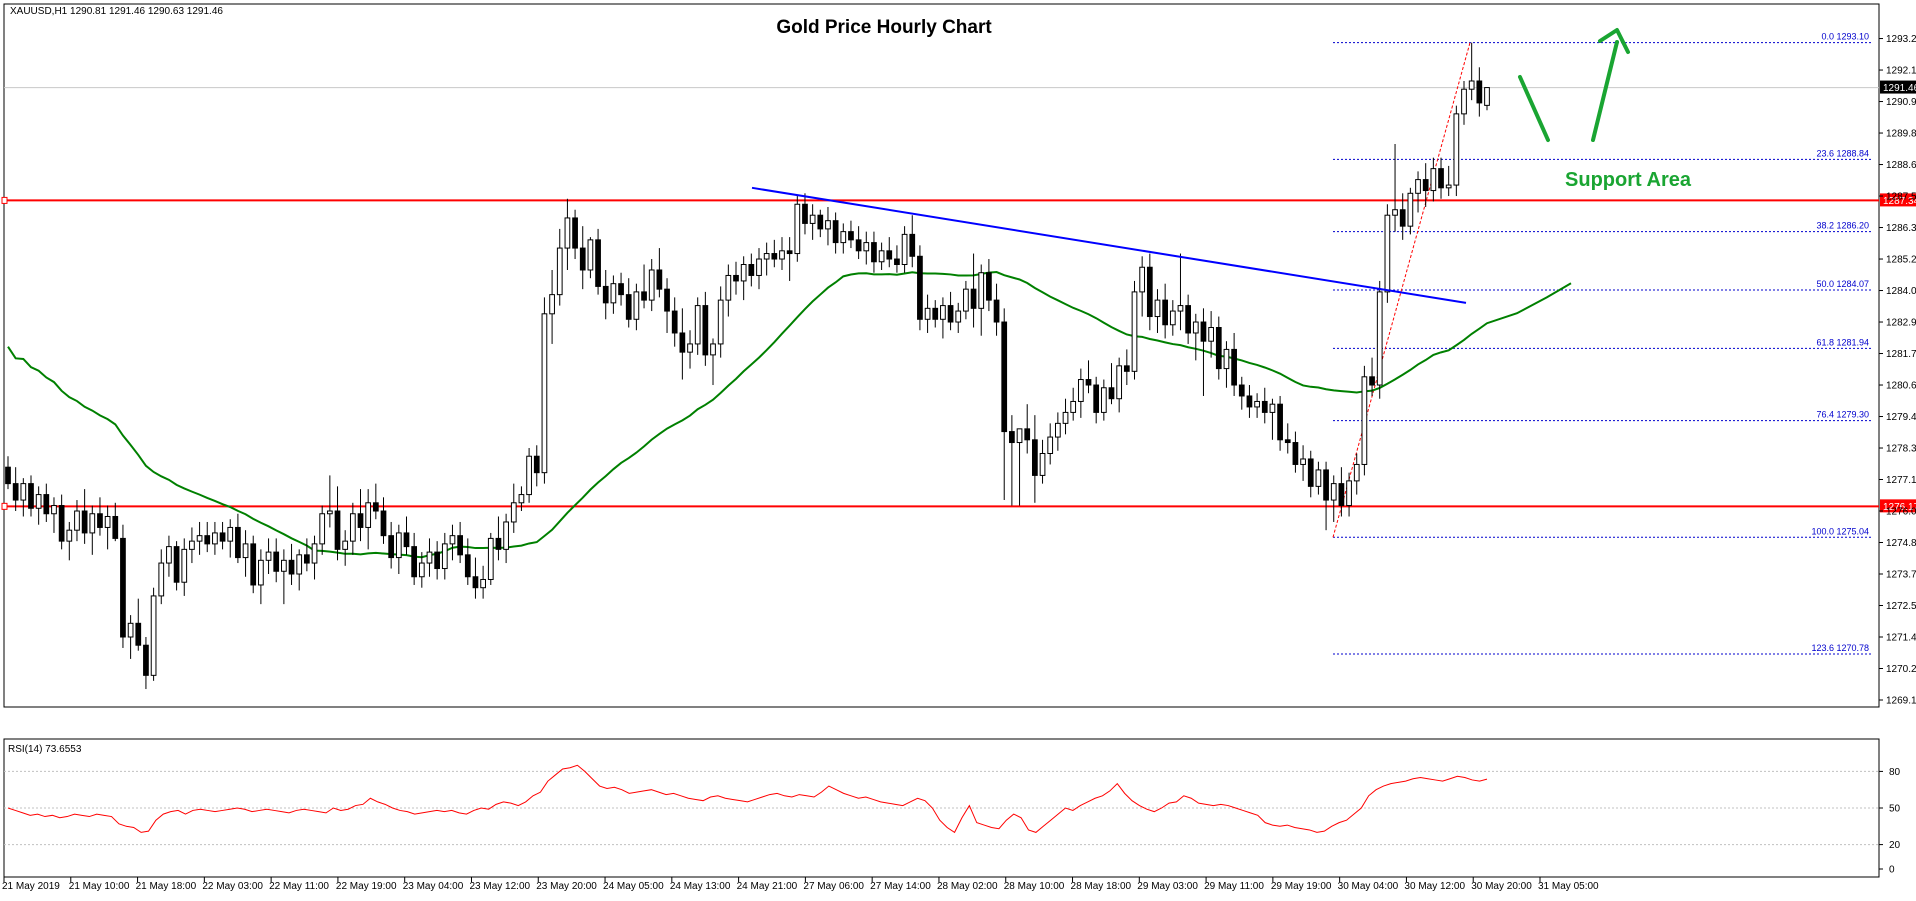 This screenshot has height=901, width=1916. Describe the element at coordinates (1568, 886) in the screenshot. I see `time-tick-label: 31 May 05:00` at that location.